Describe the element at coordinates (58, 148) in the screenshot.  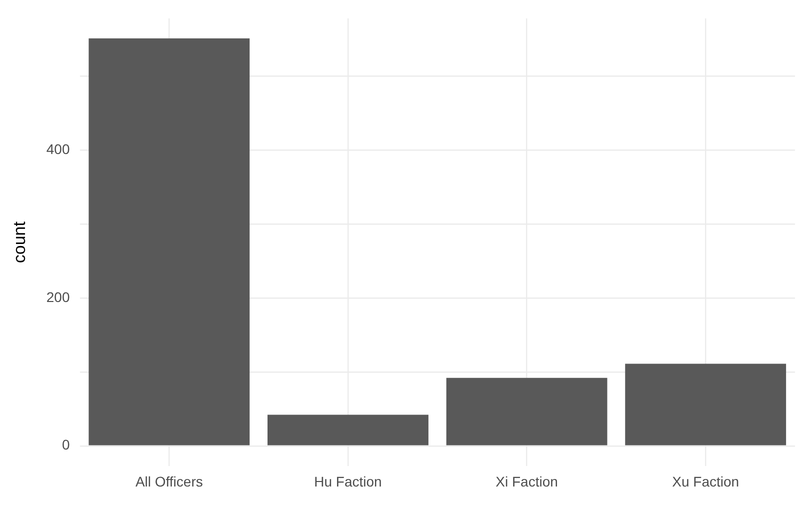
I see `y-tick-label: 400` at that location.